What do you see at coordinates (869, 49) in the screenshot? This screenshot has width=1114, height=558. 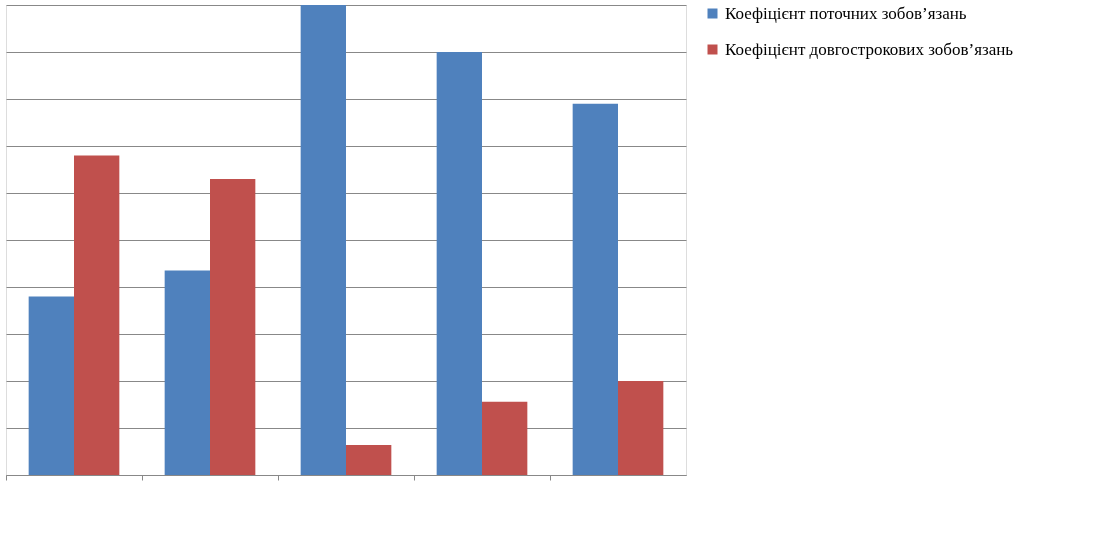 I see `legend-label: Коефіцієнт довгострокових зобов’язань` at bounding box center [869, 49].